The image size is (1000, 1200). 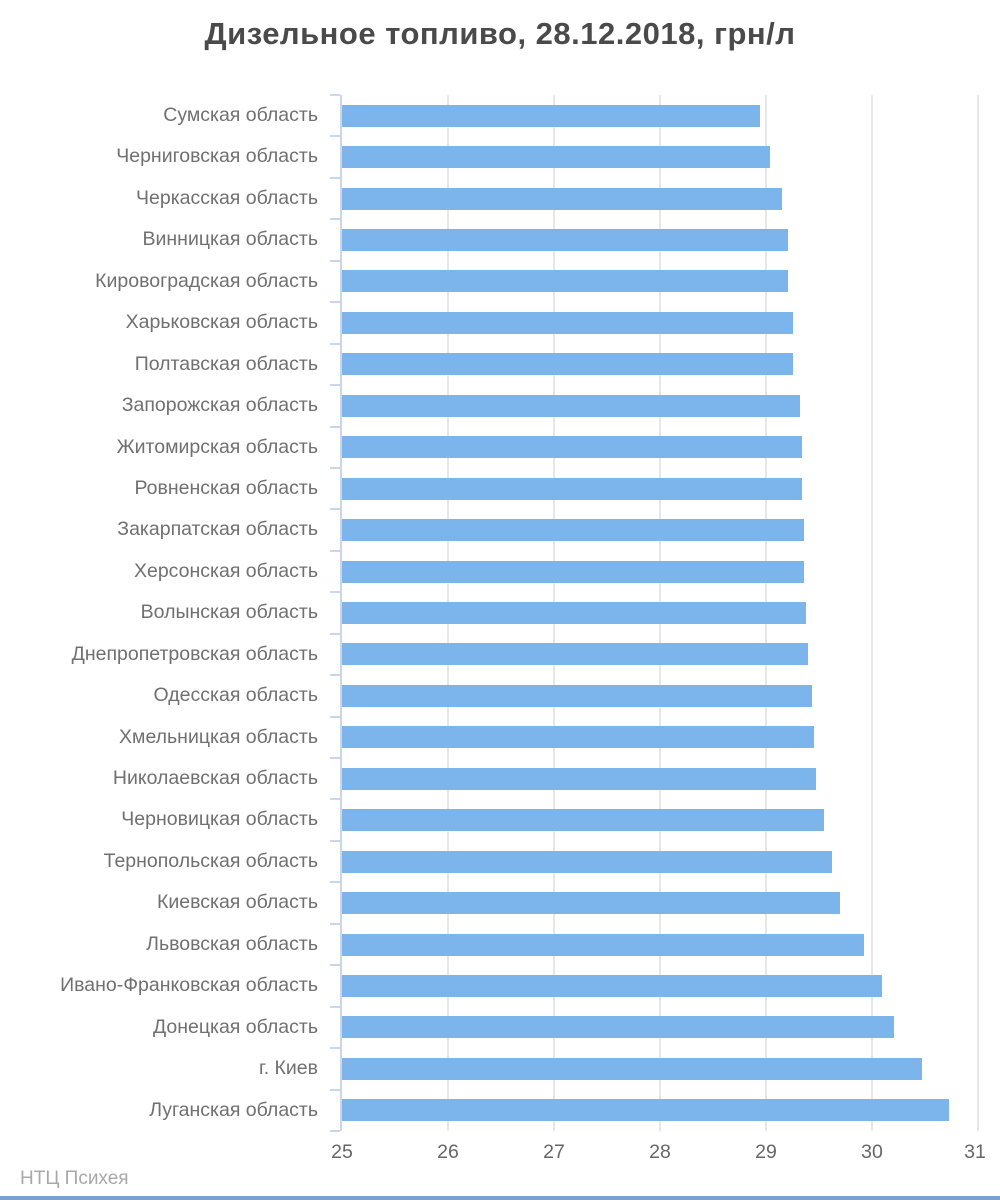 What do you see at coordinates (237, 902) in the screenshot?
I see `category-label: Киевская область` at bounding box center [237, 902].